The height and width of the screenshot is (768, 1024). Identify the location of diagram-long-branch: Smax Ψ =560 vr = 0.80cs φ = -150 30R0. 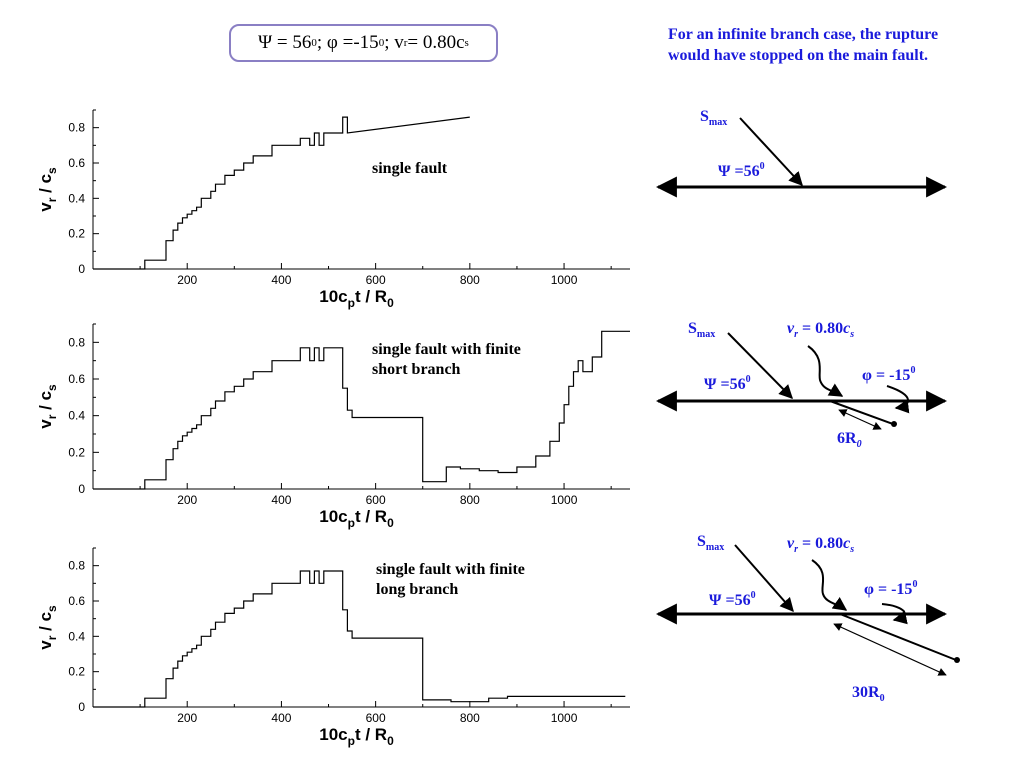
(807, 618).